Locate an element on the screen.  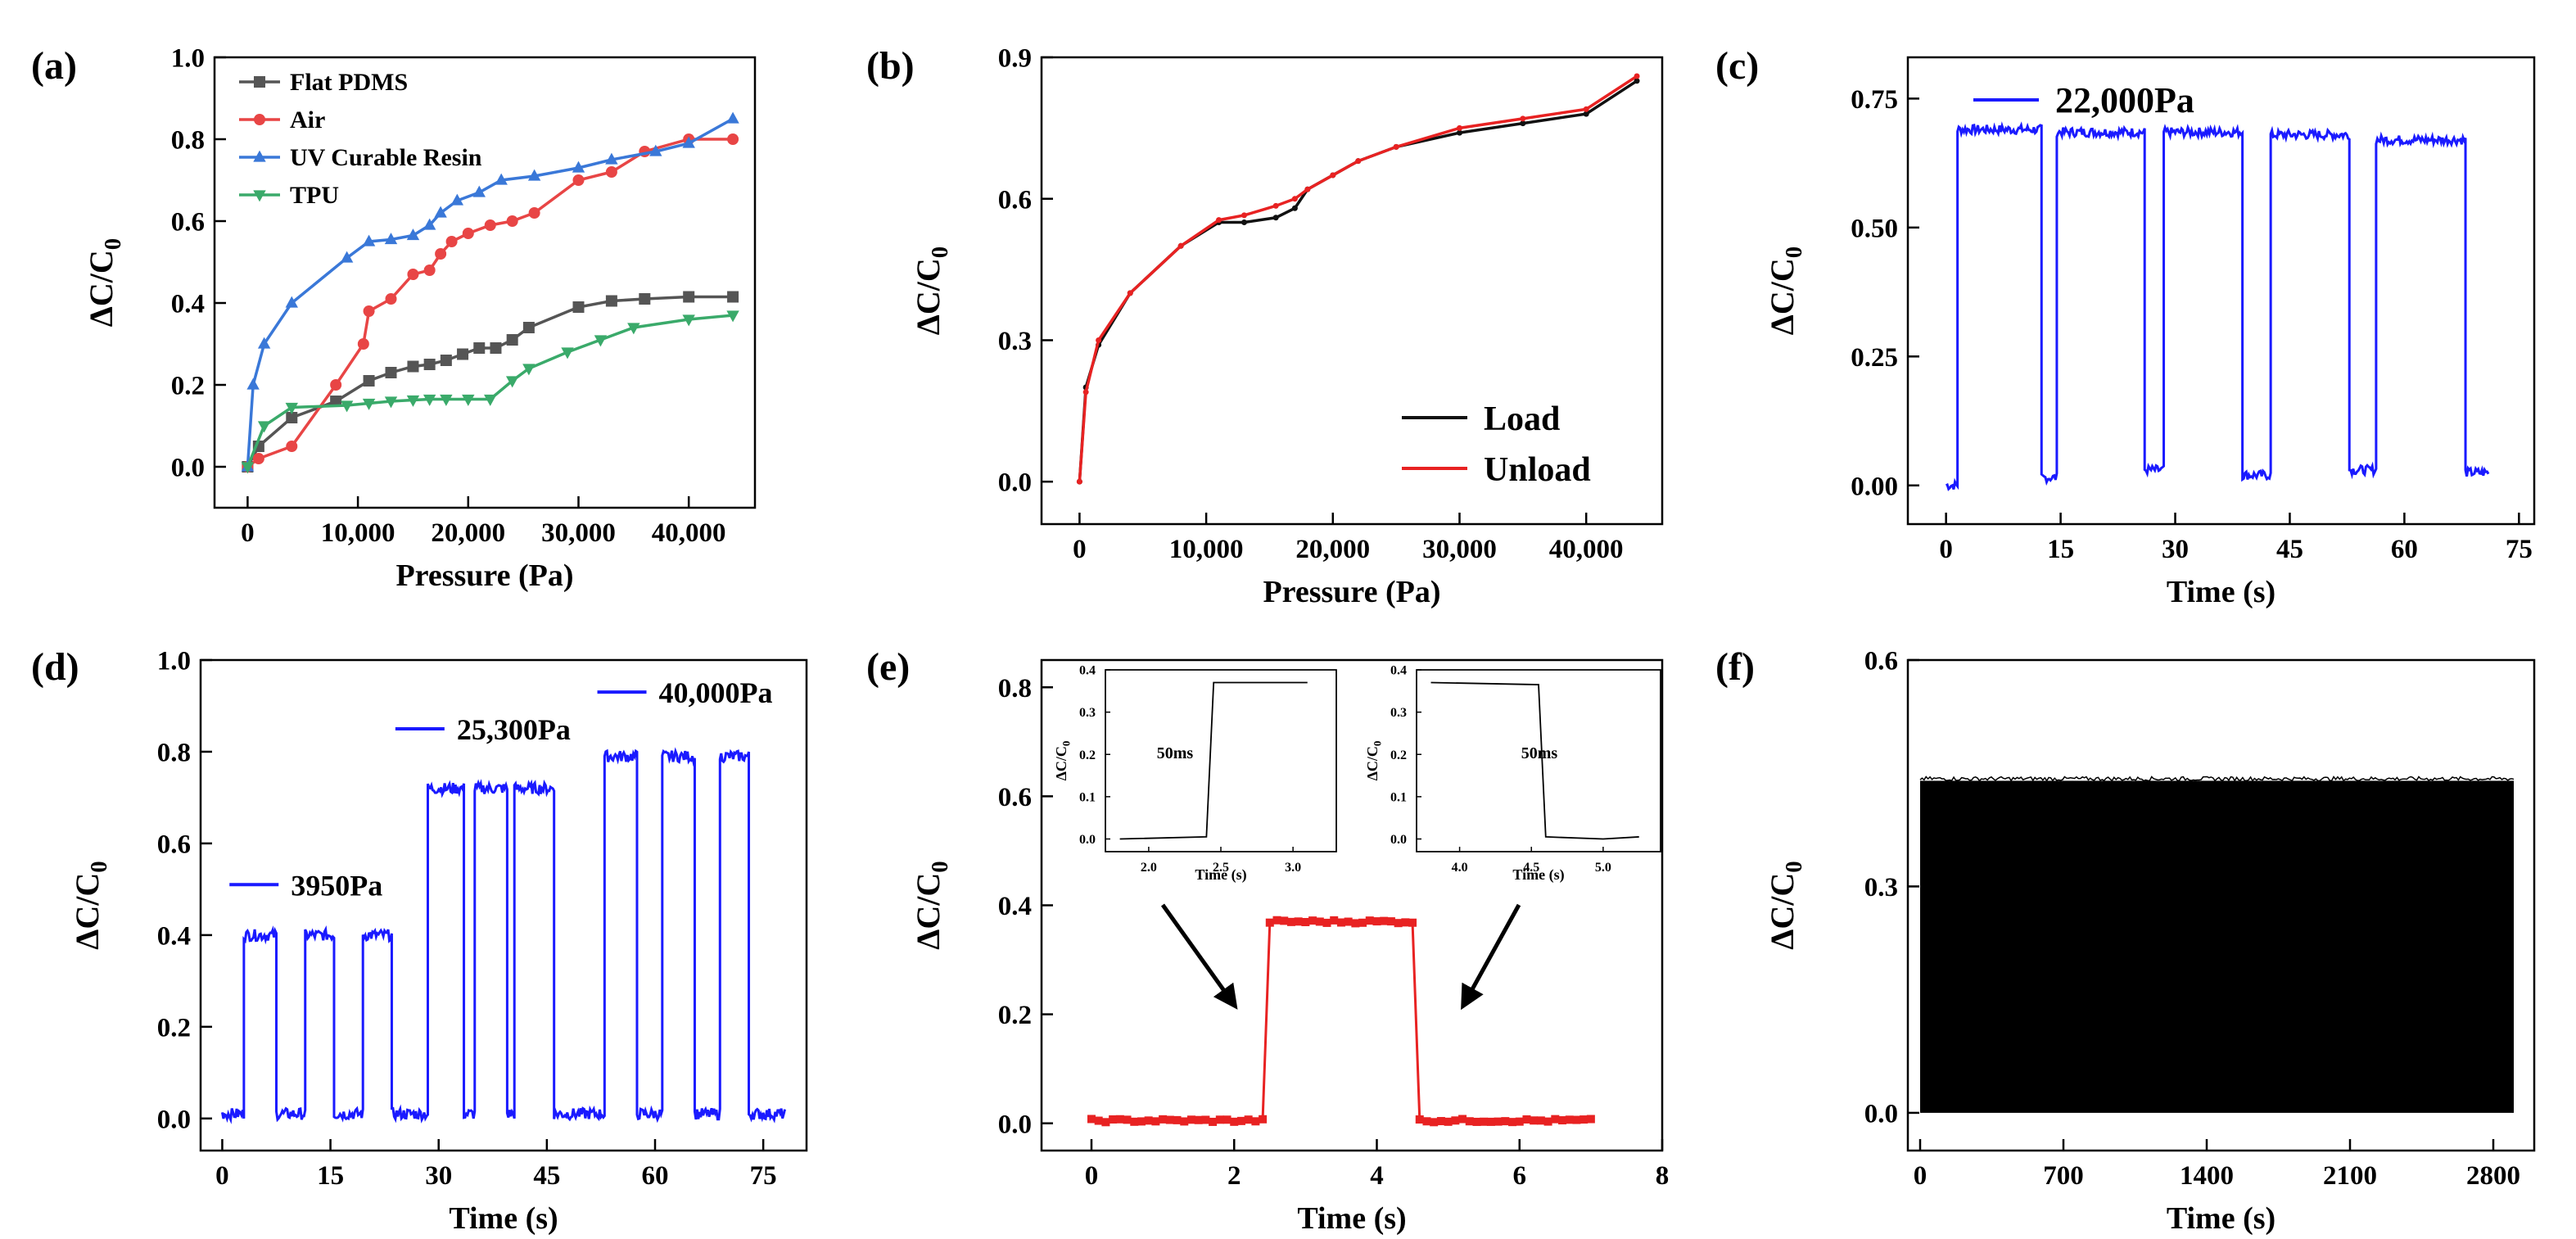
band-top-edge is located at coordinates (2217, 779).